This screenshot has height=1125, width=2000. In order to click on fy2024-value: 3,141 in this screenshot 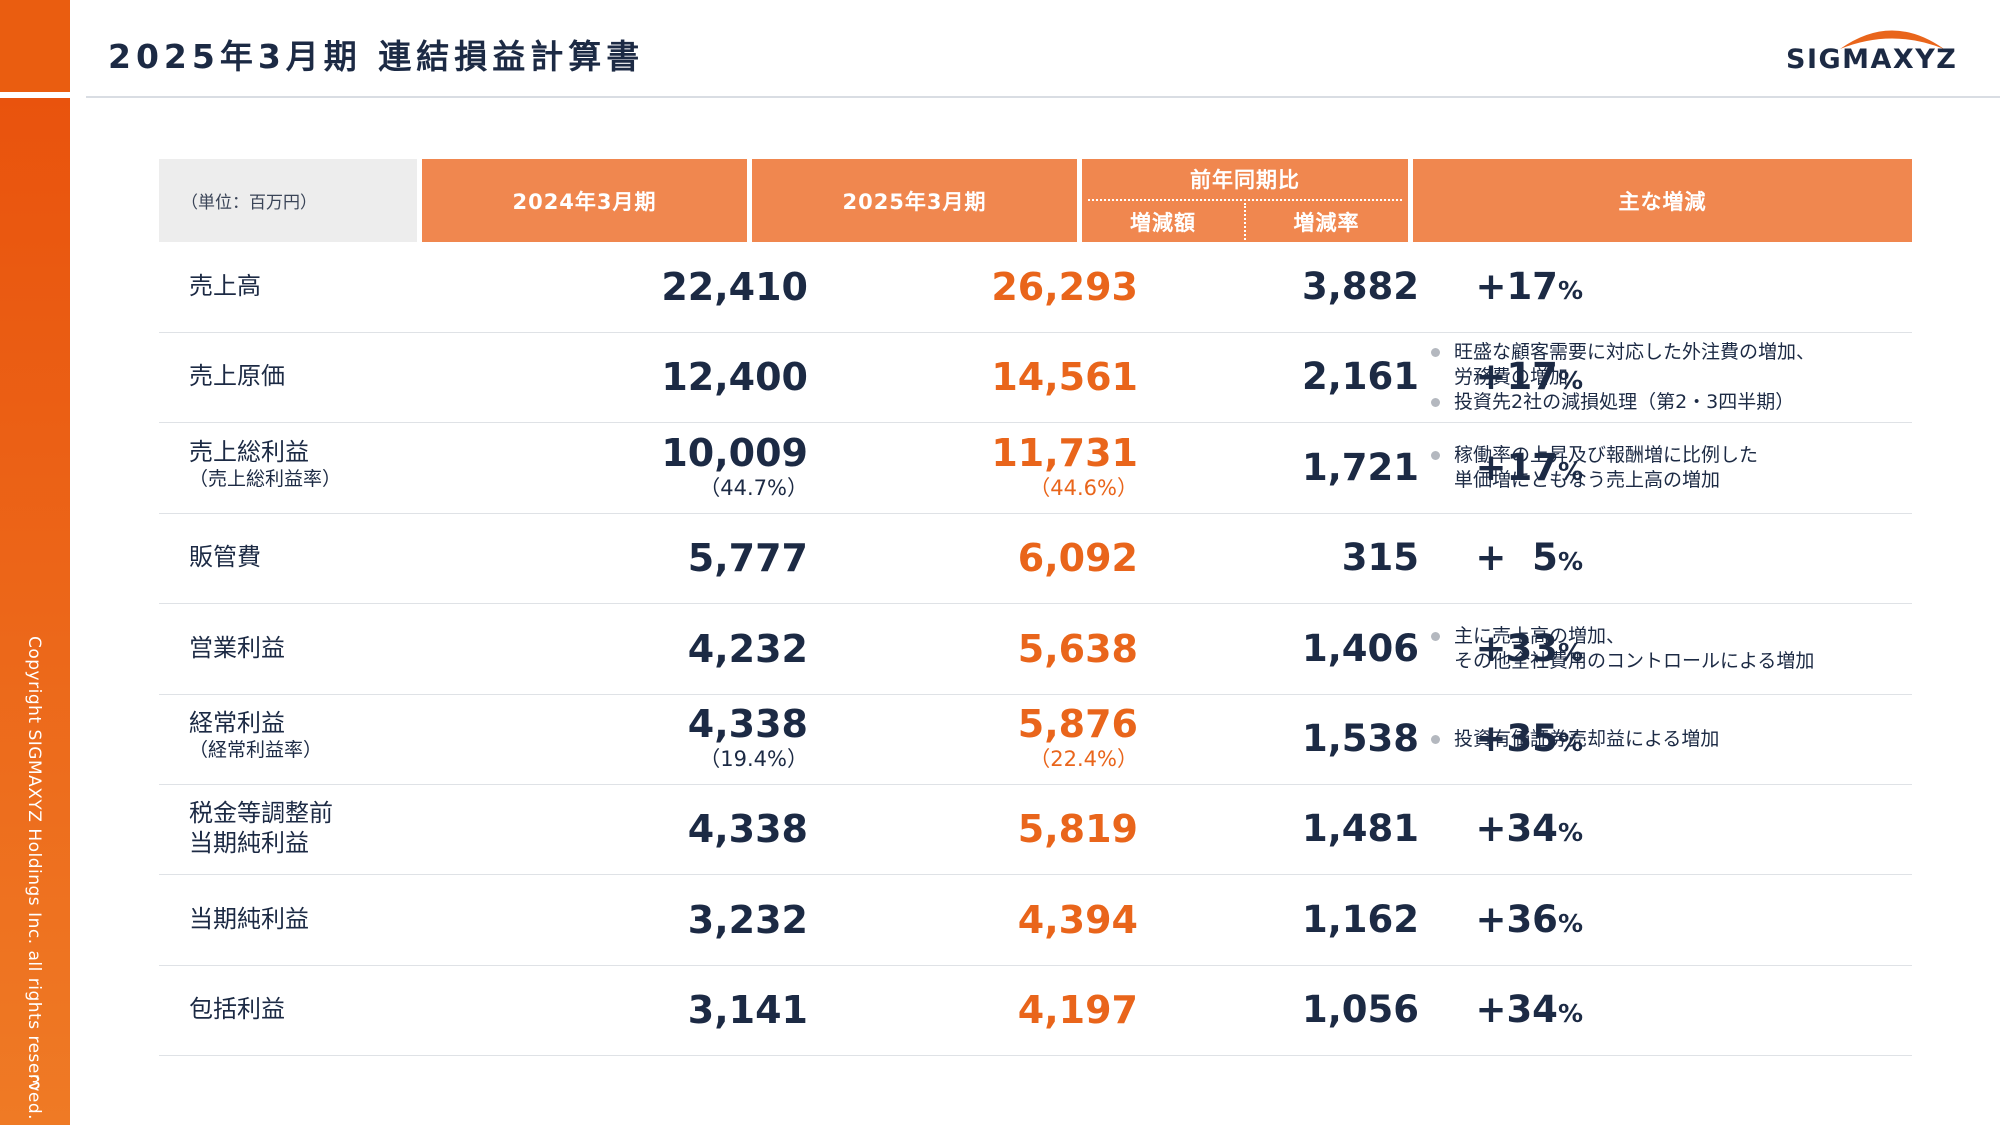, I will do `click(748, 1010)`.